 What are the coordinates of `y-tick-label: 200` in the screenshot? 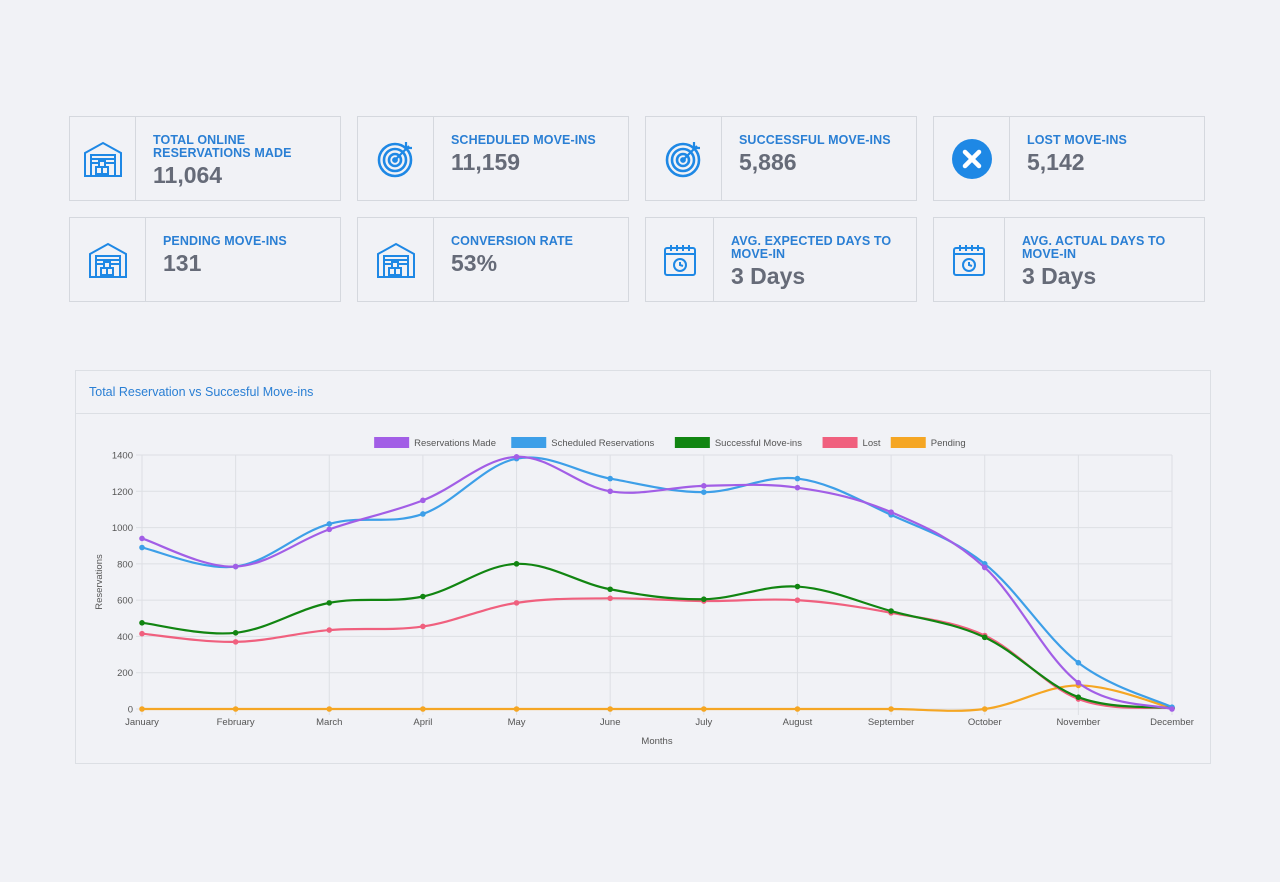 It's located at (125, 673).